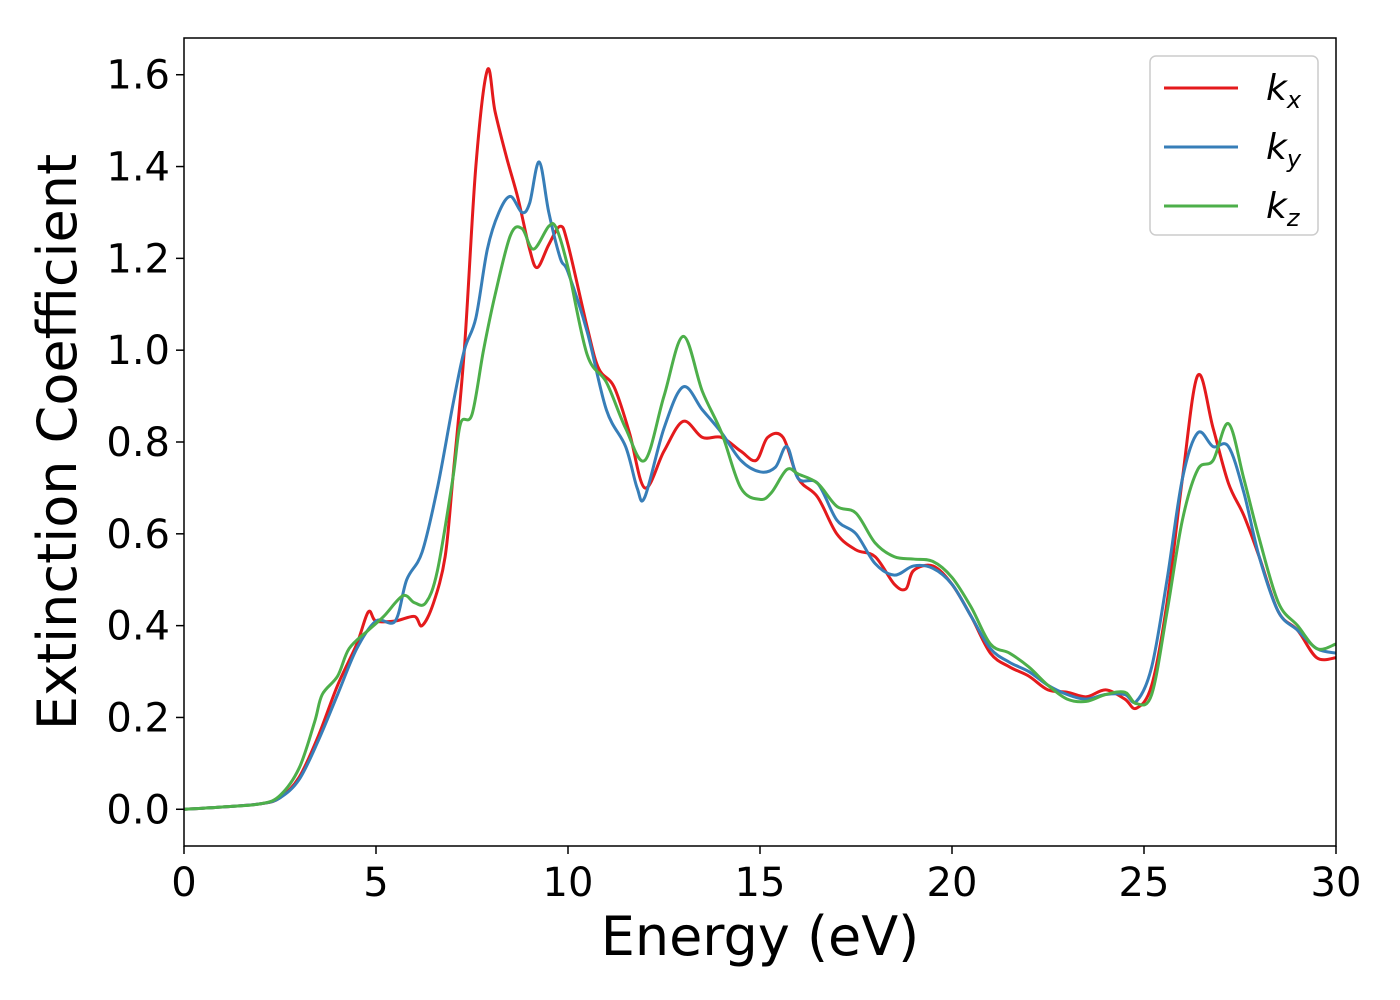 Image resolution: width=1400 pixels, height=1000 pixels. What do you see at coordinates (760, 883) in the screenshot?
I see `x-tick-label: 15` at bounding box center [760, 883].